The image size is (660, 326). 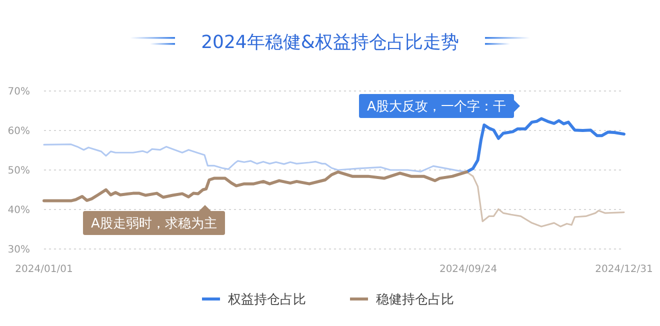 I want to click on annotation: A股大反攻，一个字：干, so click(x=436, y=106).